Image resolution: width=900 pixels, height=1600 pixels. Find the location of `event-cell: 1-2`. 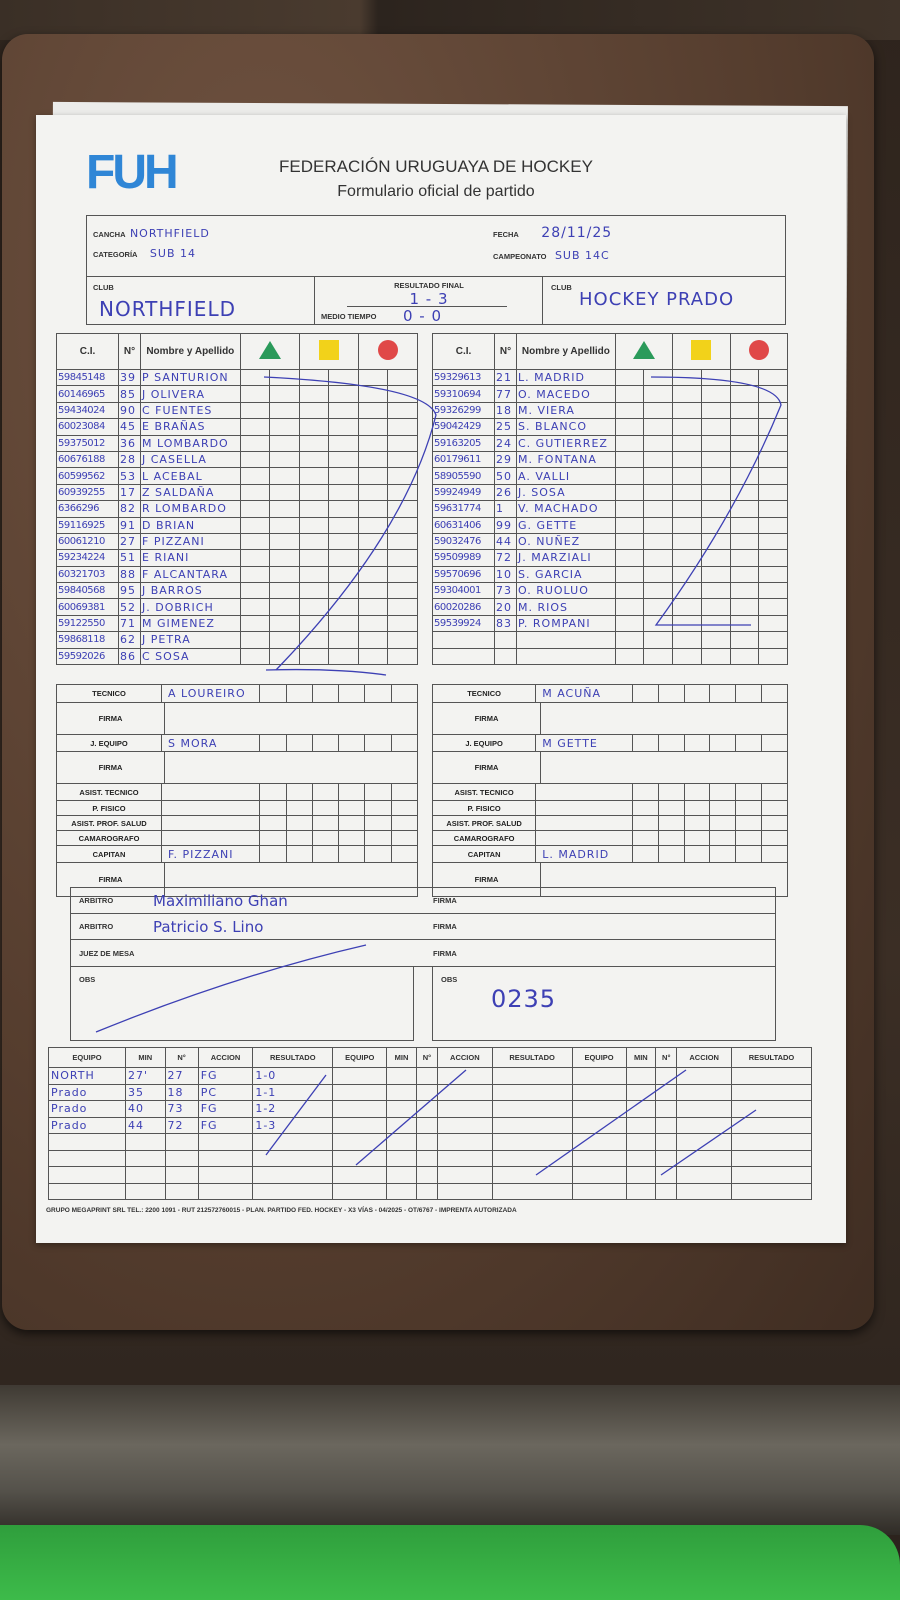

event-cell: 1-2 is located at coordinates (293, 1109).